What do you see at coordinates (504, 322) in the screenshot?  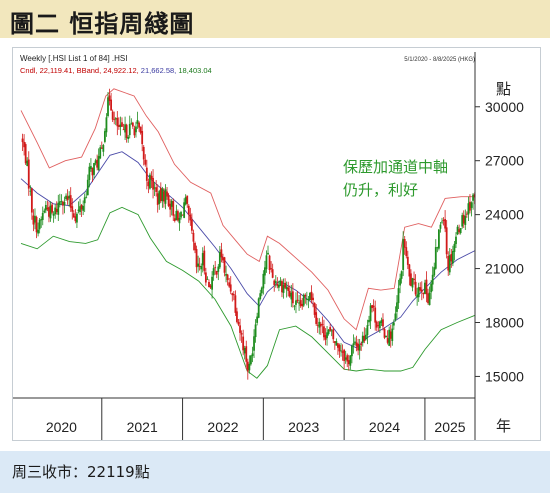 I see `y-tick-label: 18000` at bounding box center [504, 322].